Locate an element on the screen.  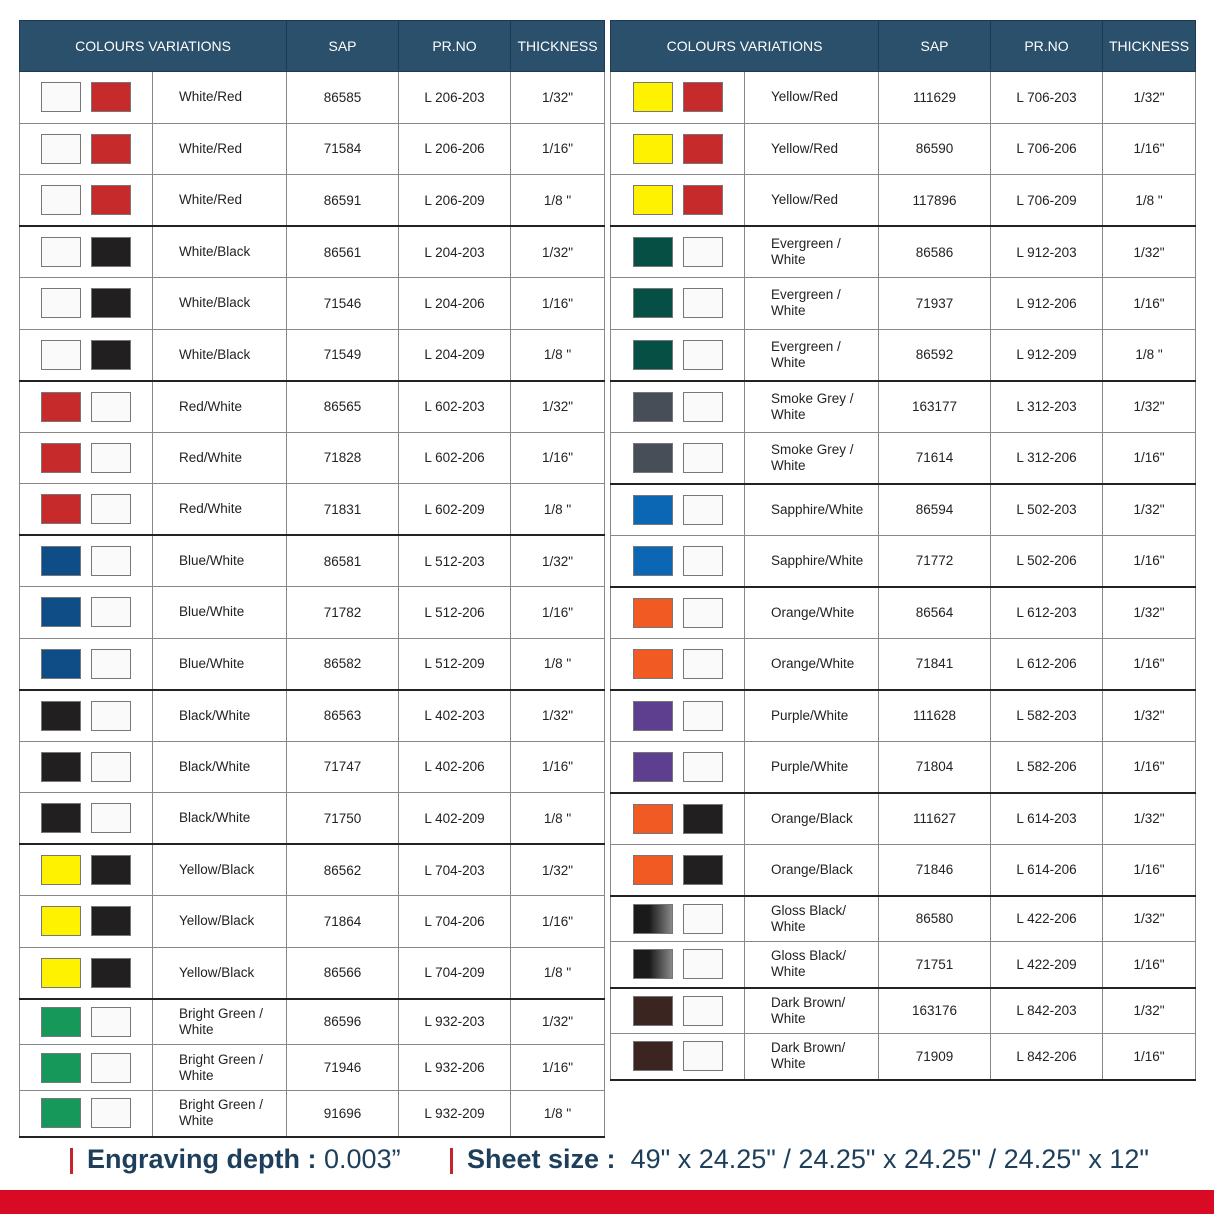
prno-cell: L 402-209 is located at coordinates (454, 818).